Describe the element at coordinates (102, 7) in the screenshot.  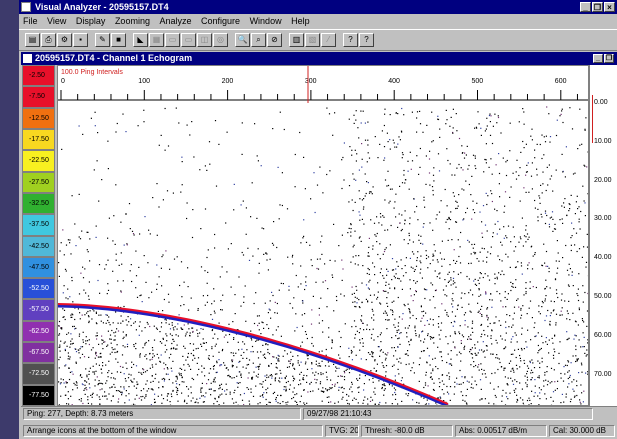
I see `app-title: Visual Analyzer - 20595157.DT4` at that location.